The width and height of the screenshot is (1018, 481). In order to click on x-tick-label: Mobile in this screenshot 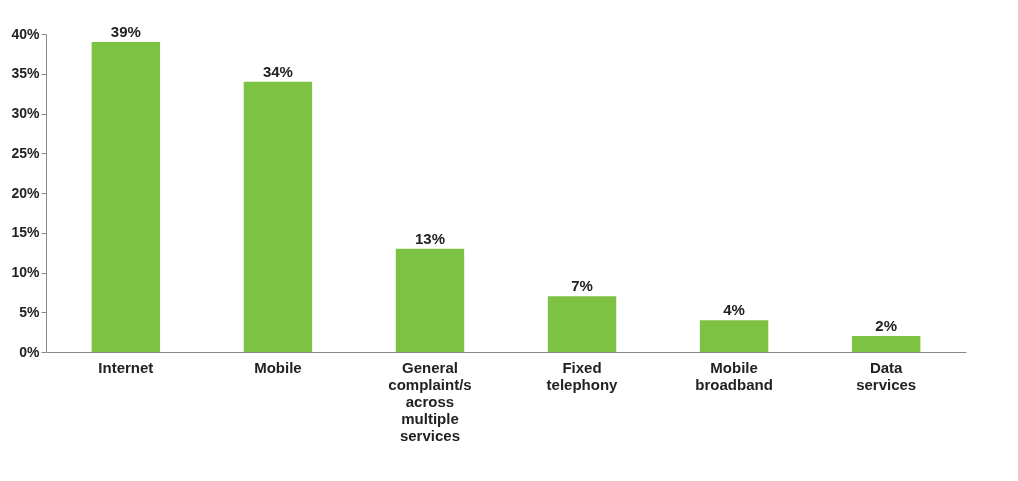, I will do `click(278, 367)`.